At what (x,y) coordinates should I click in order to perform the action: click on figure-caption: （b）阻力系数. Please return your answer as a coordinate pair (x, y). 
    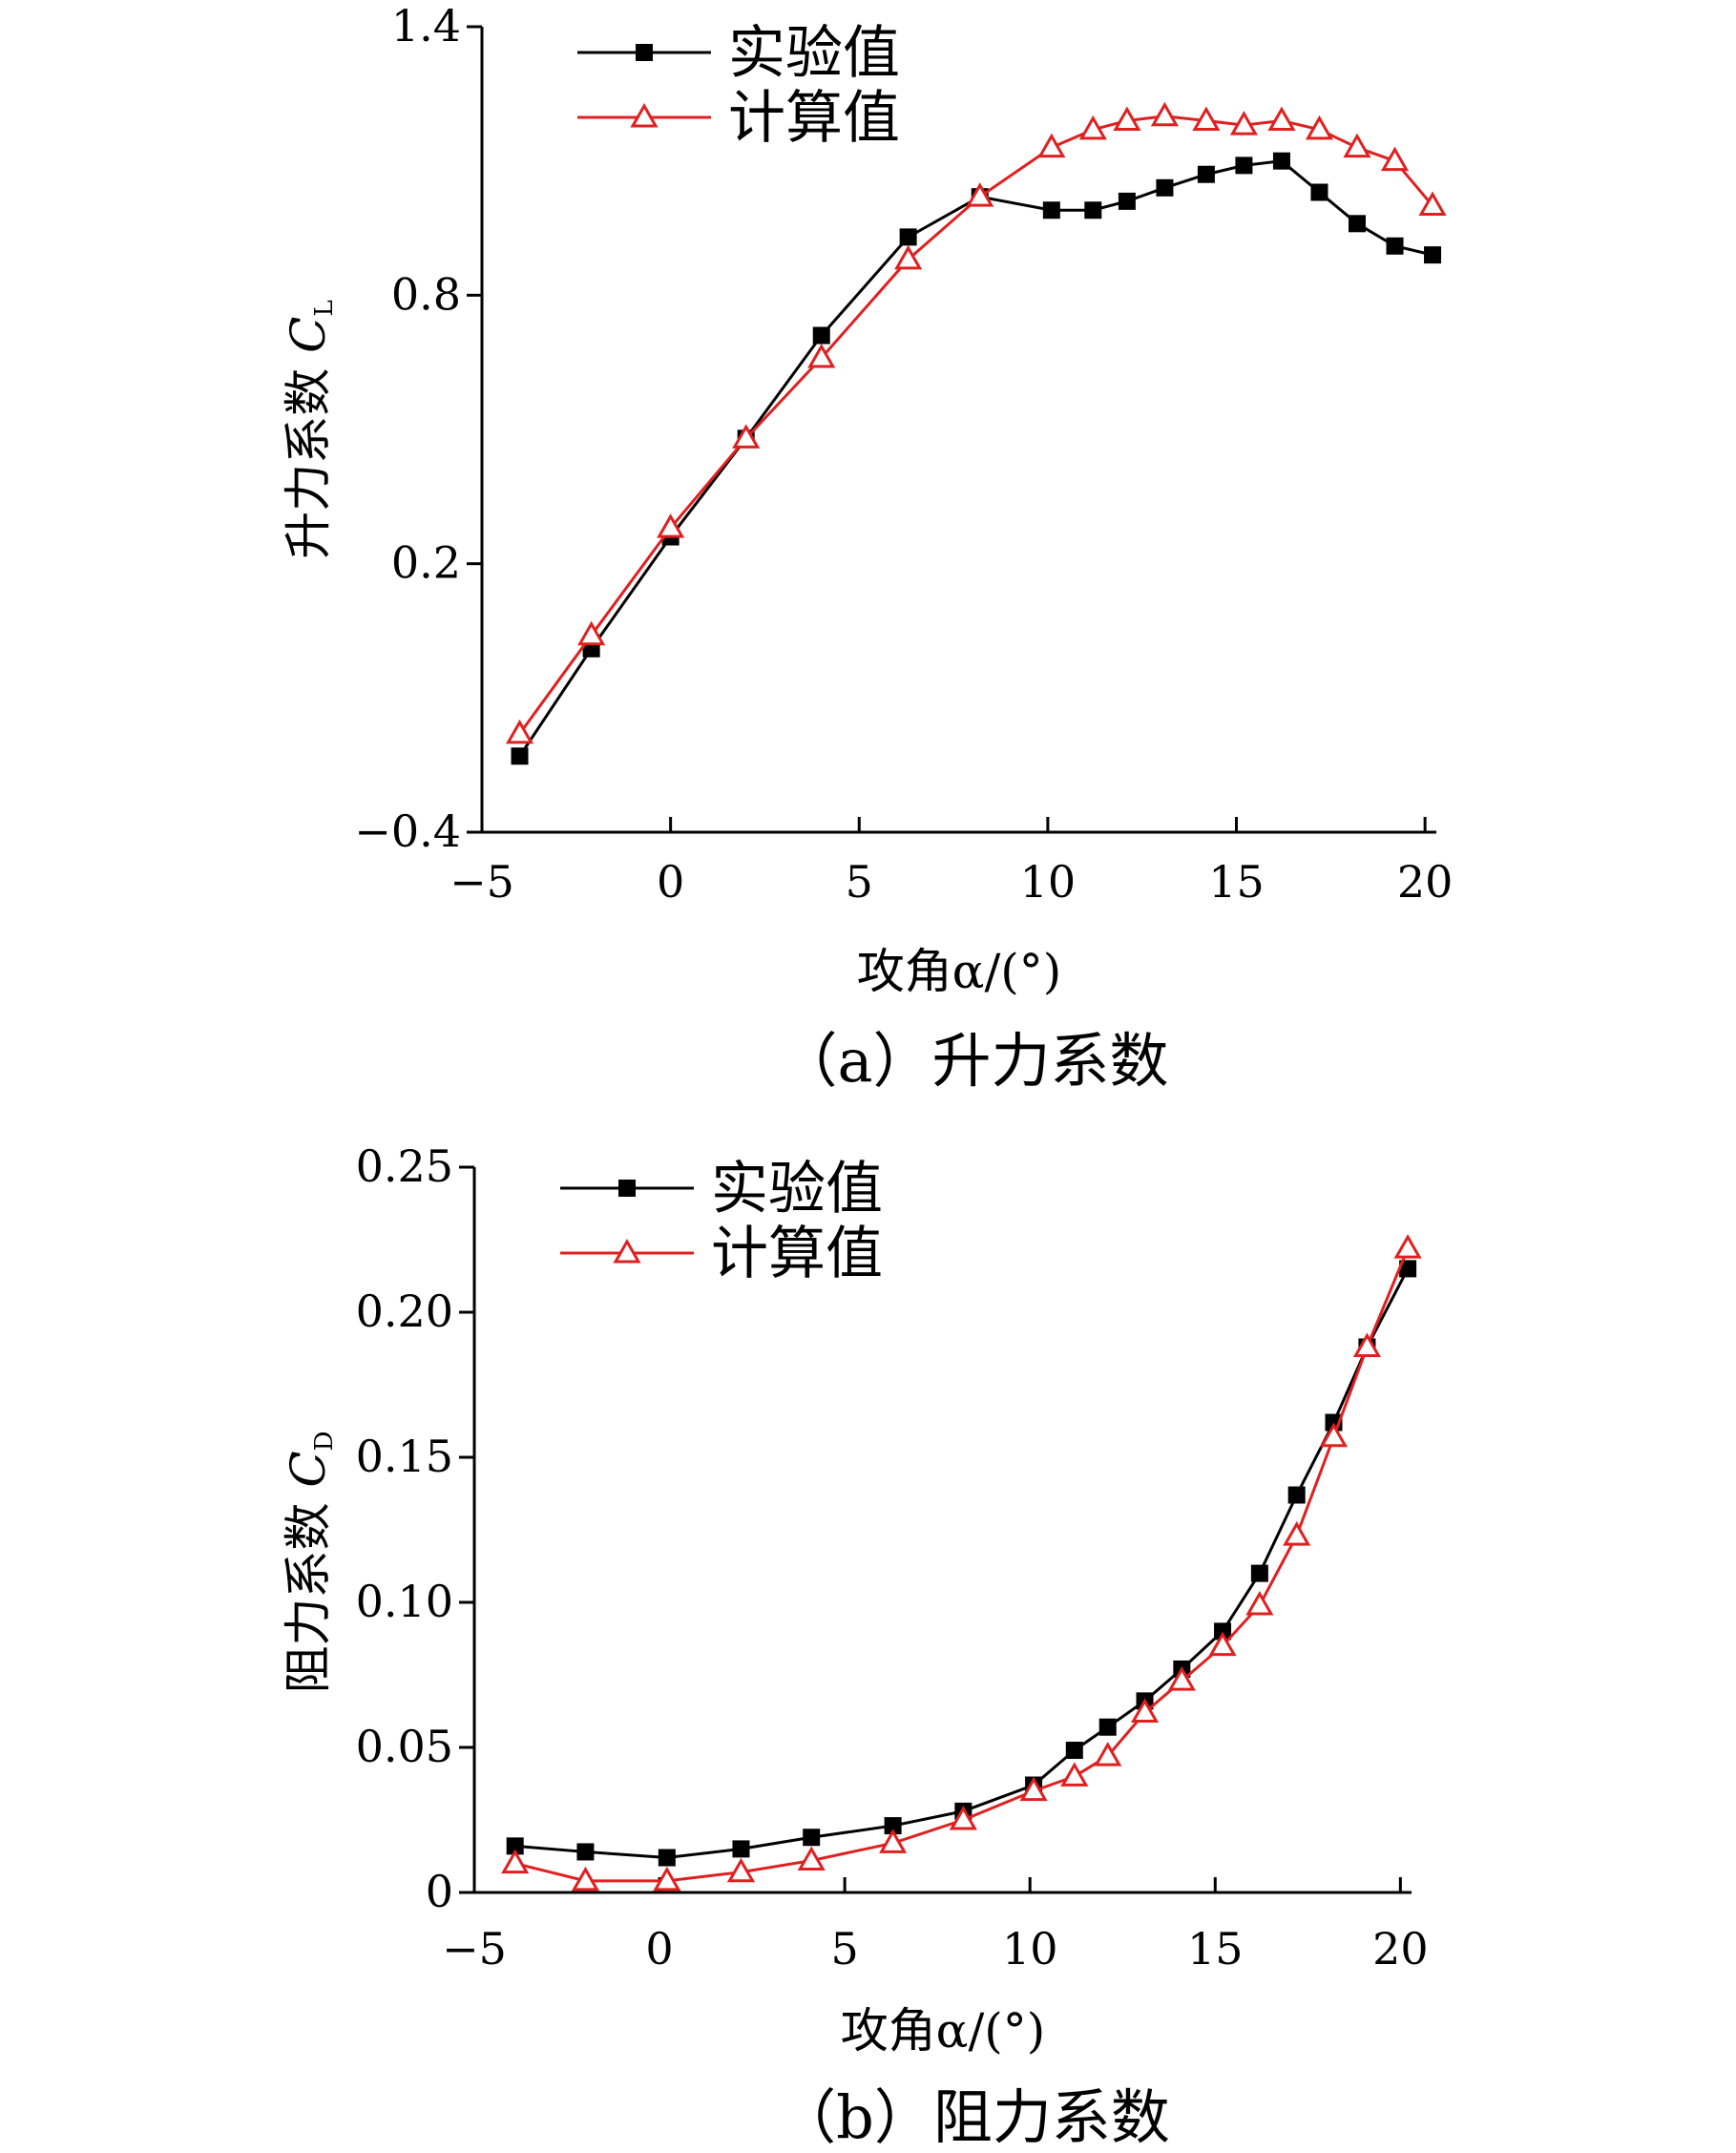
    Looking at the image, I should click on (973, 2117).